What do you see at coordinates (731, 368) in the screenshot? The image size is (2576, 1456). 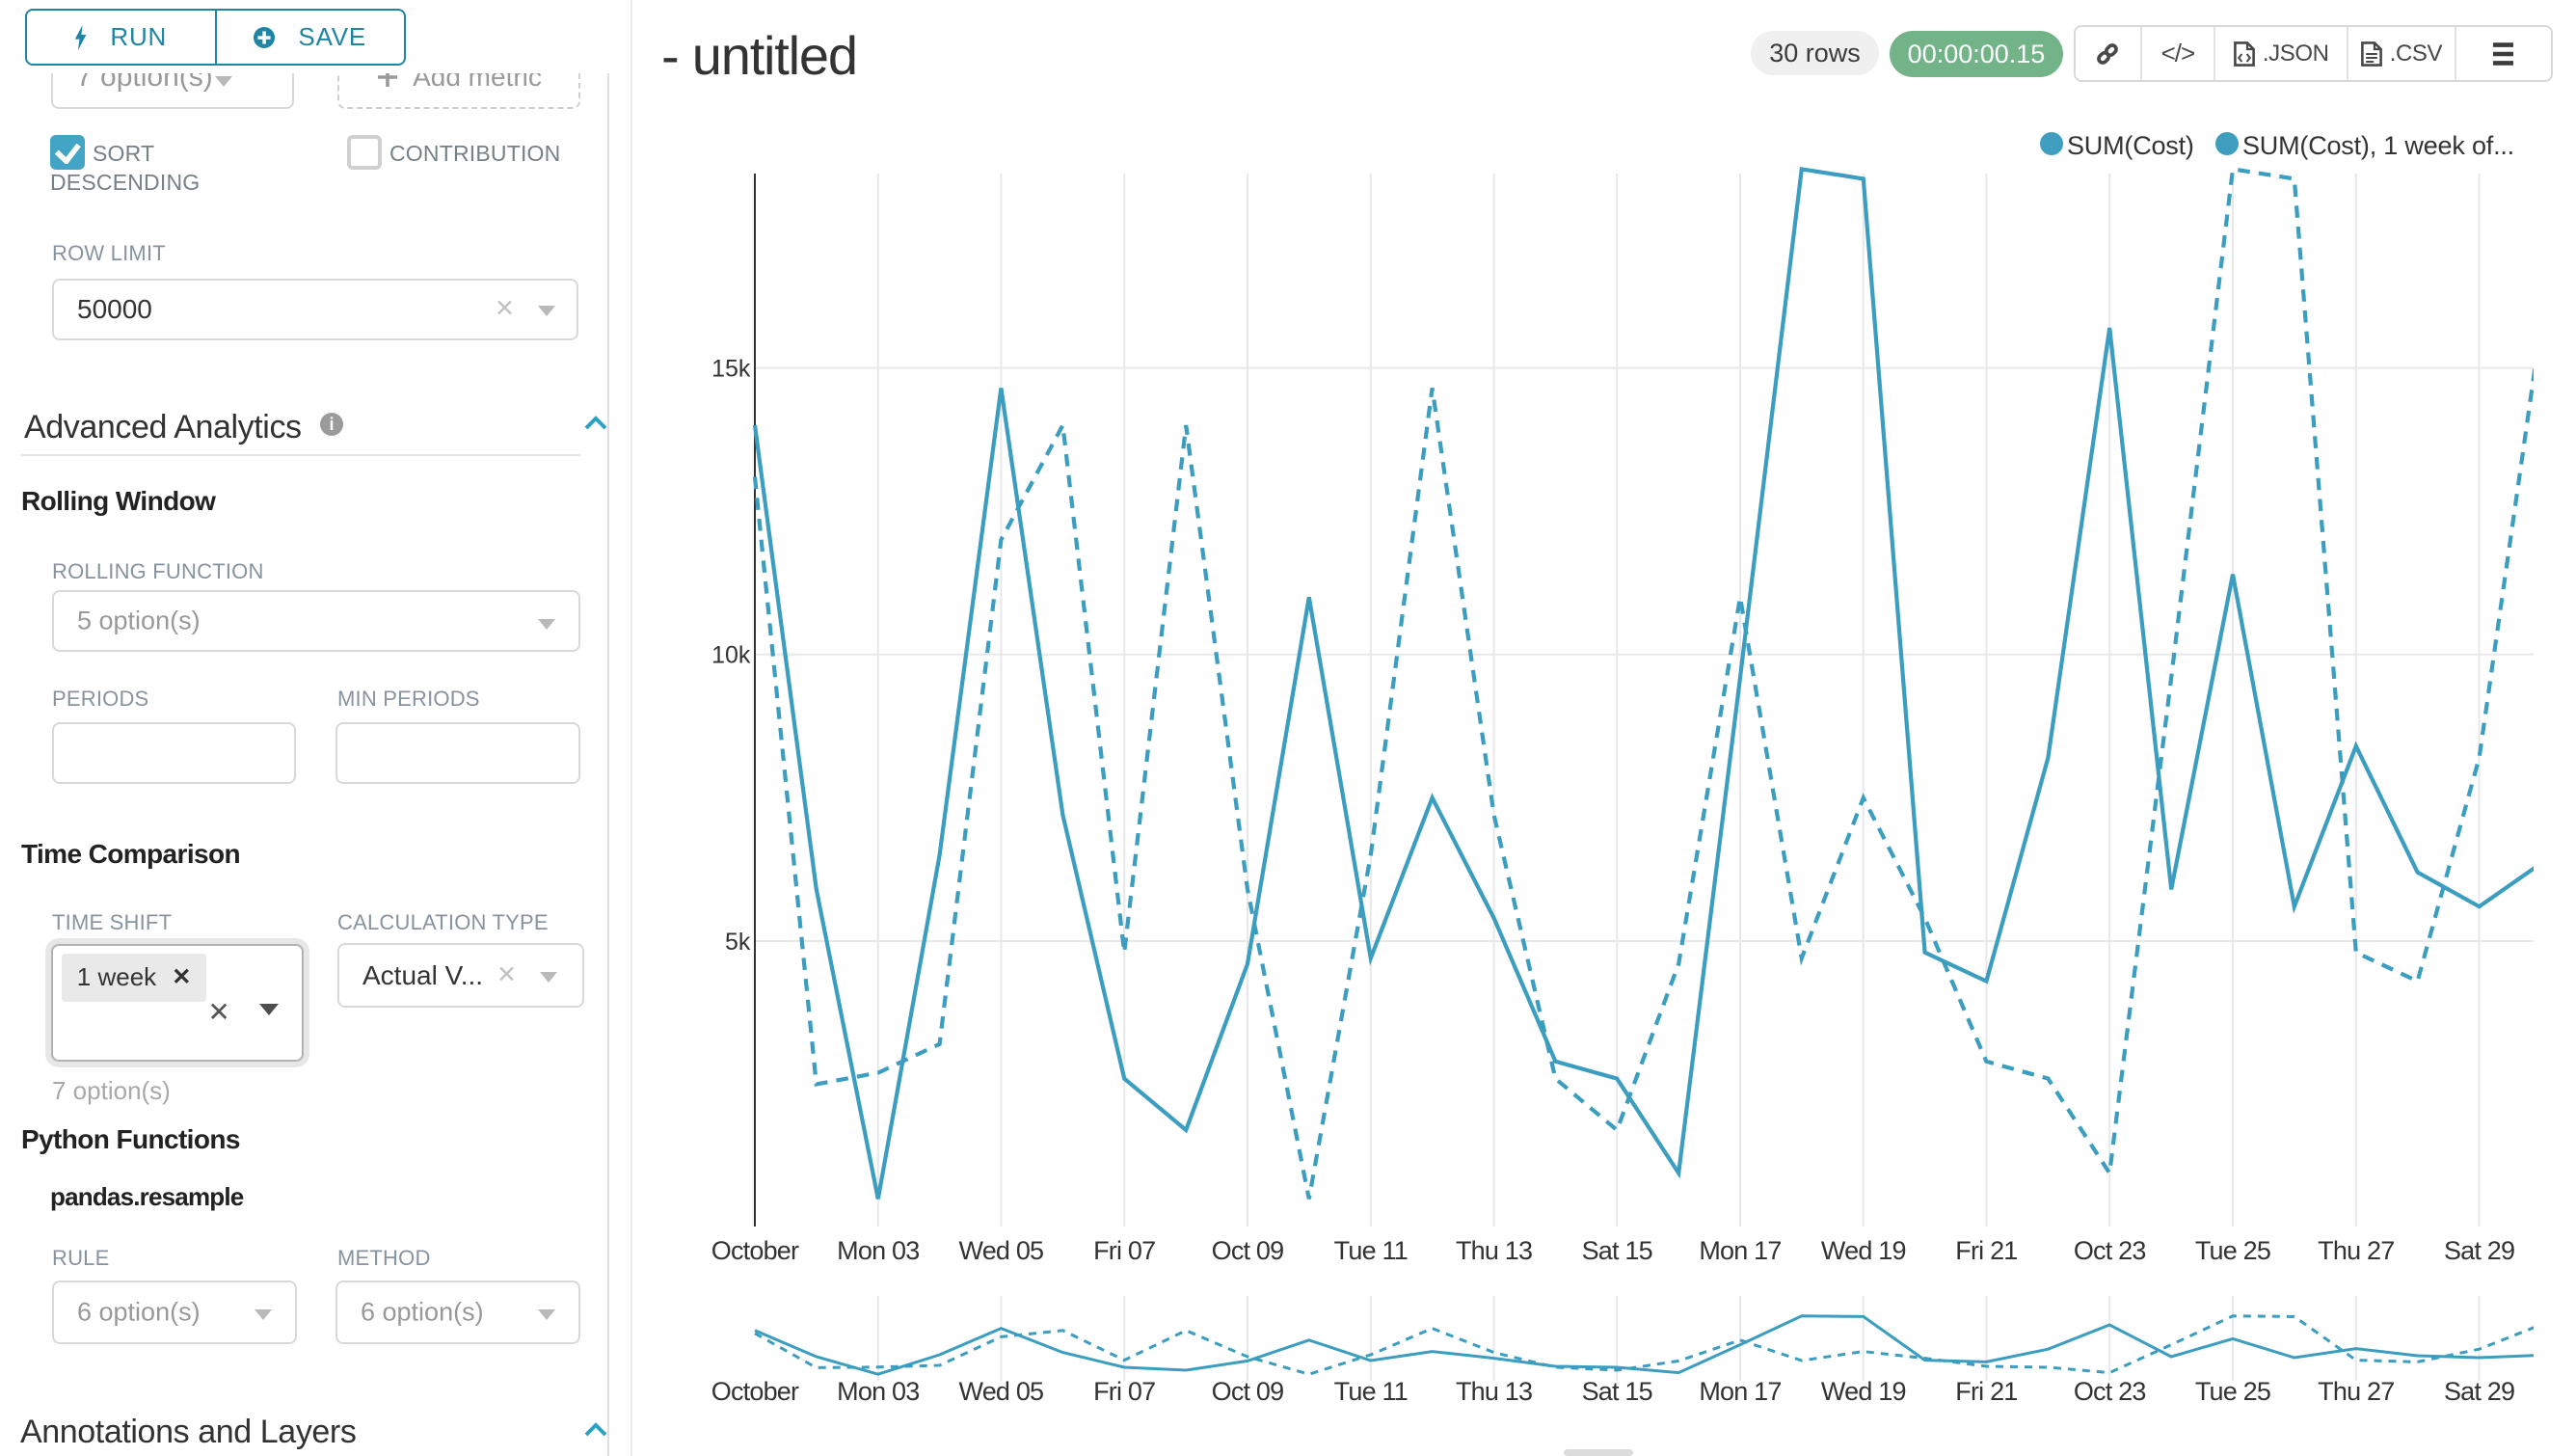 I see `svg-text: 15k` at bounding box center [731, 368].